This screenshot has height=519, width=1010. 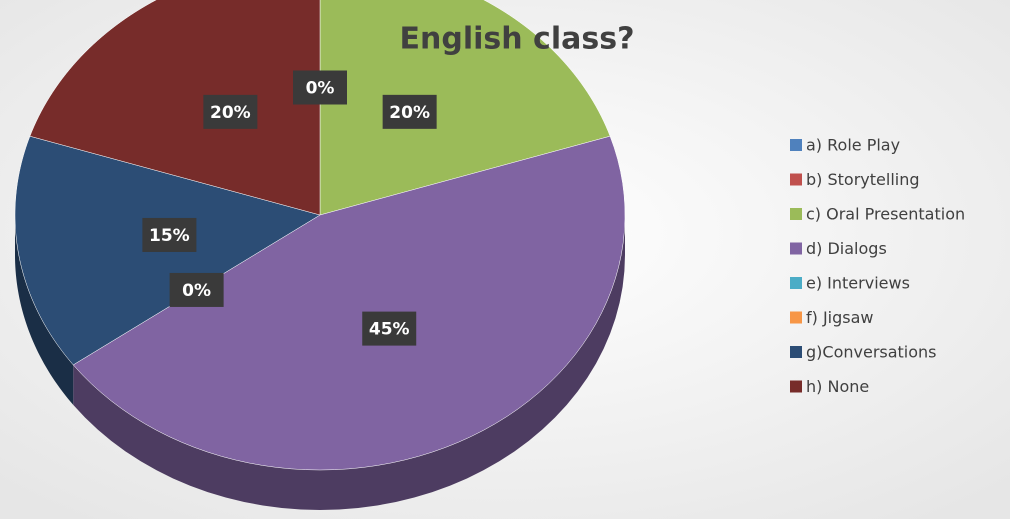 I want to click on data-label: 15%, so click(x=169, y=236).